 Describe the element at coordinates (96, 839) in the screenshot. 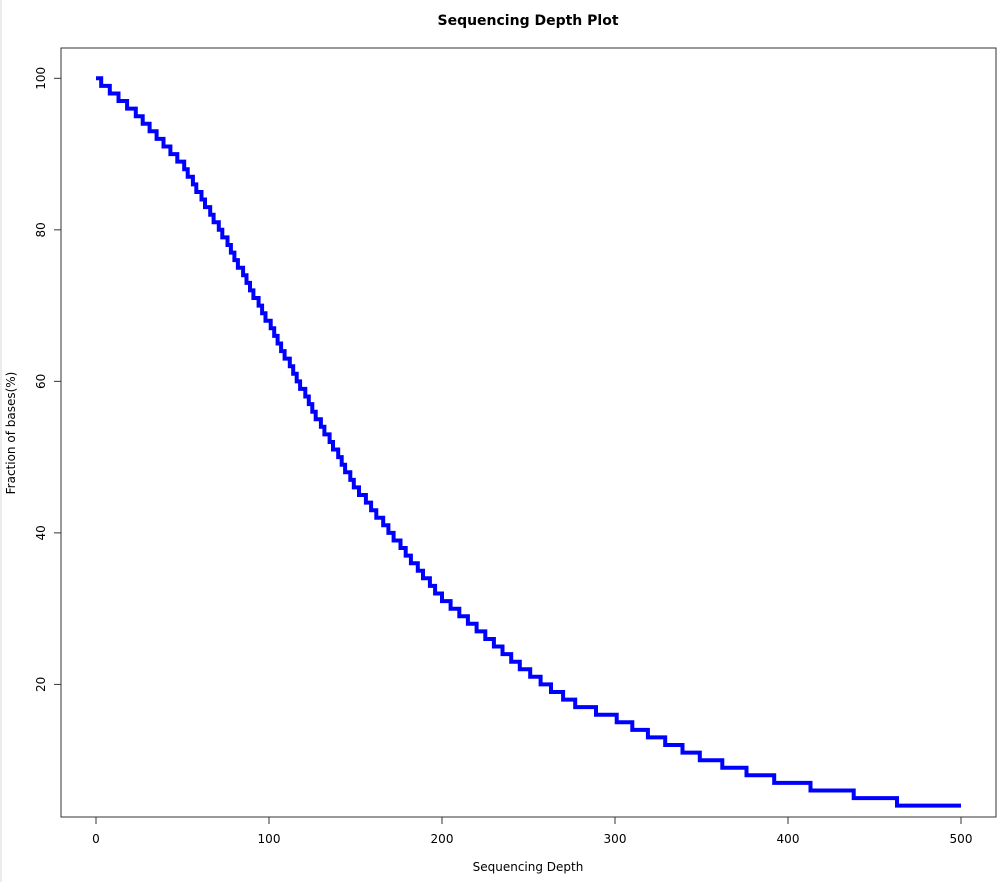

I see `x-tick-label: 0` at that location.